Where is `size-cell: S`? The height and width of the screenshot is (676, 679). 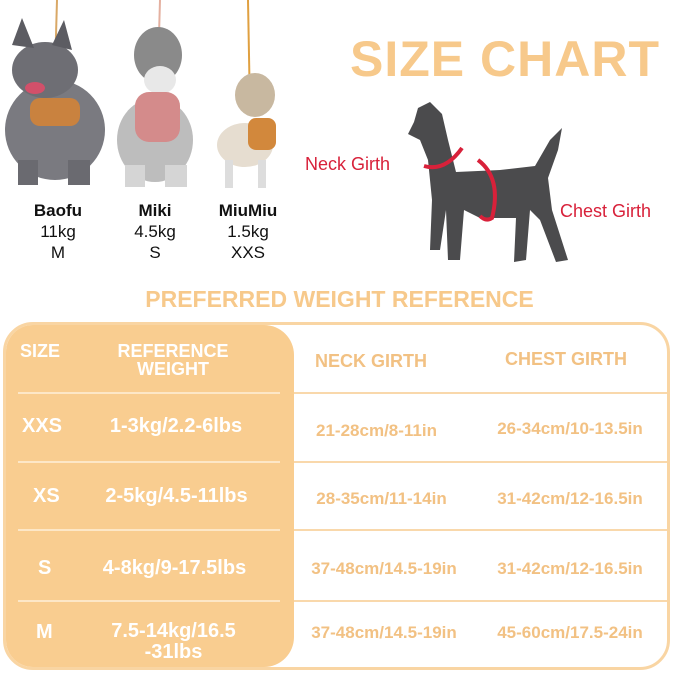
size-cell: S is located at coordinates (45, 568).